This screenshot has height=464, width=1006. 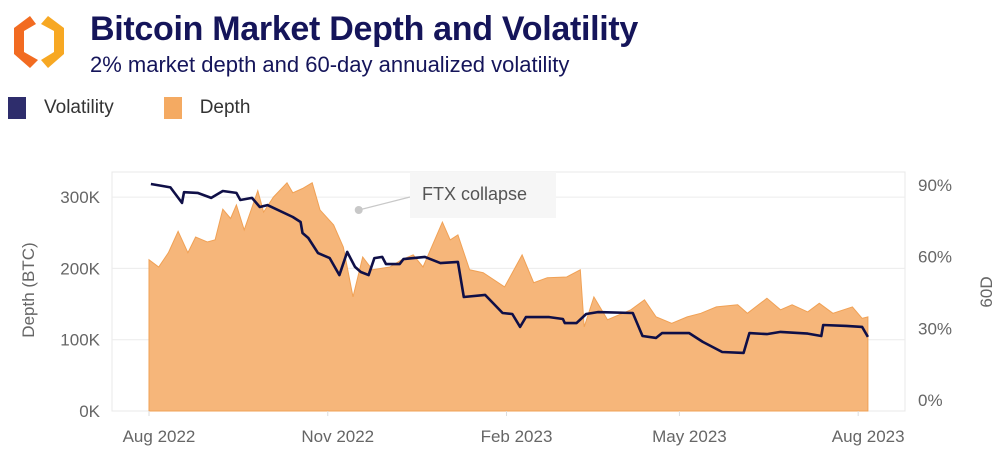 What do you see at coordinates (172, 108) in the screenshot?
I see `legend-swatch-depth` at bounding box center [172, 108].